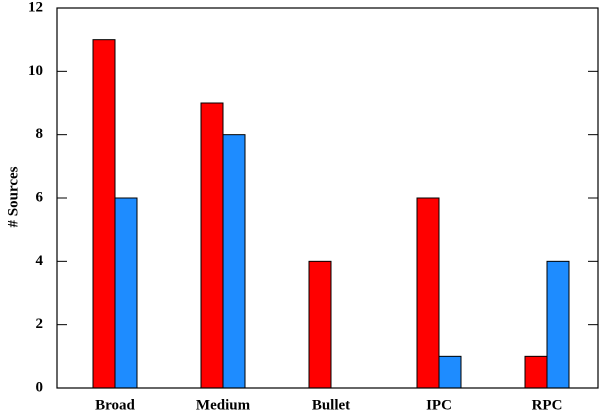 Image resolution: width=600 pixels, height=415 pixels. Describe the element at coordinates (331, 405) in the screenshot. I see `x-tick-label: Bullet` at that location.